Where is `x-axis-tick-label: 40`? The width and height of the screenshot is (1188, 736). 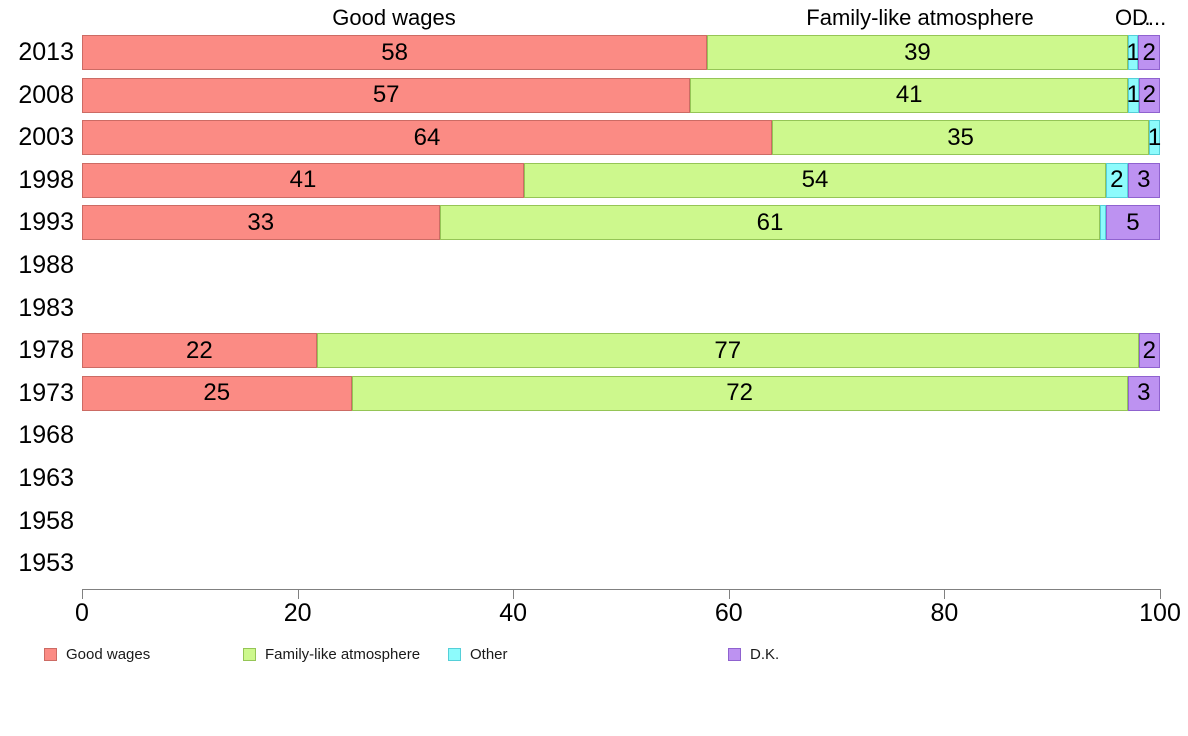 x-axis-tick-label: 40 is located at coordinates (513, 613).